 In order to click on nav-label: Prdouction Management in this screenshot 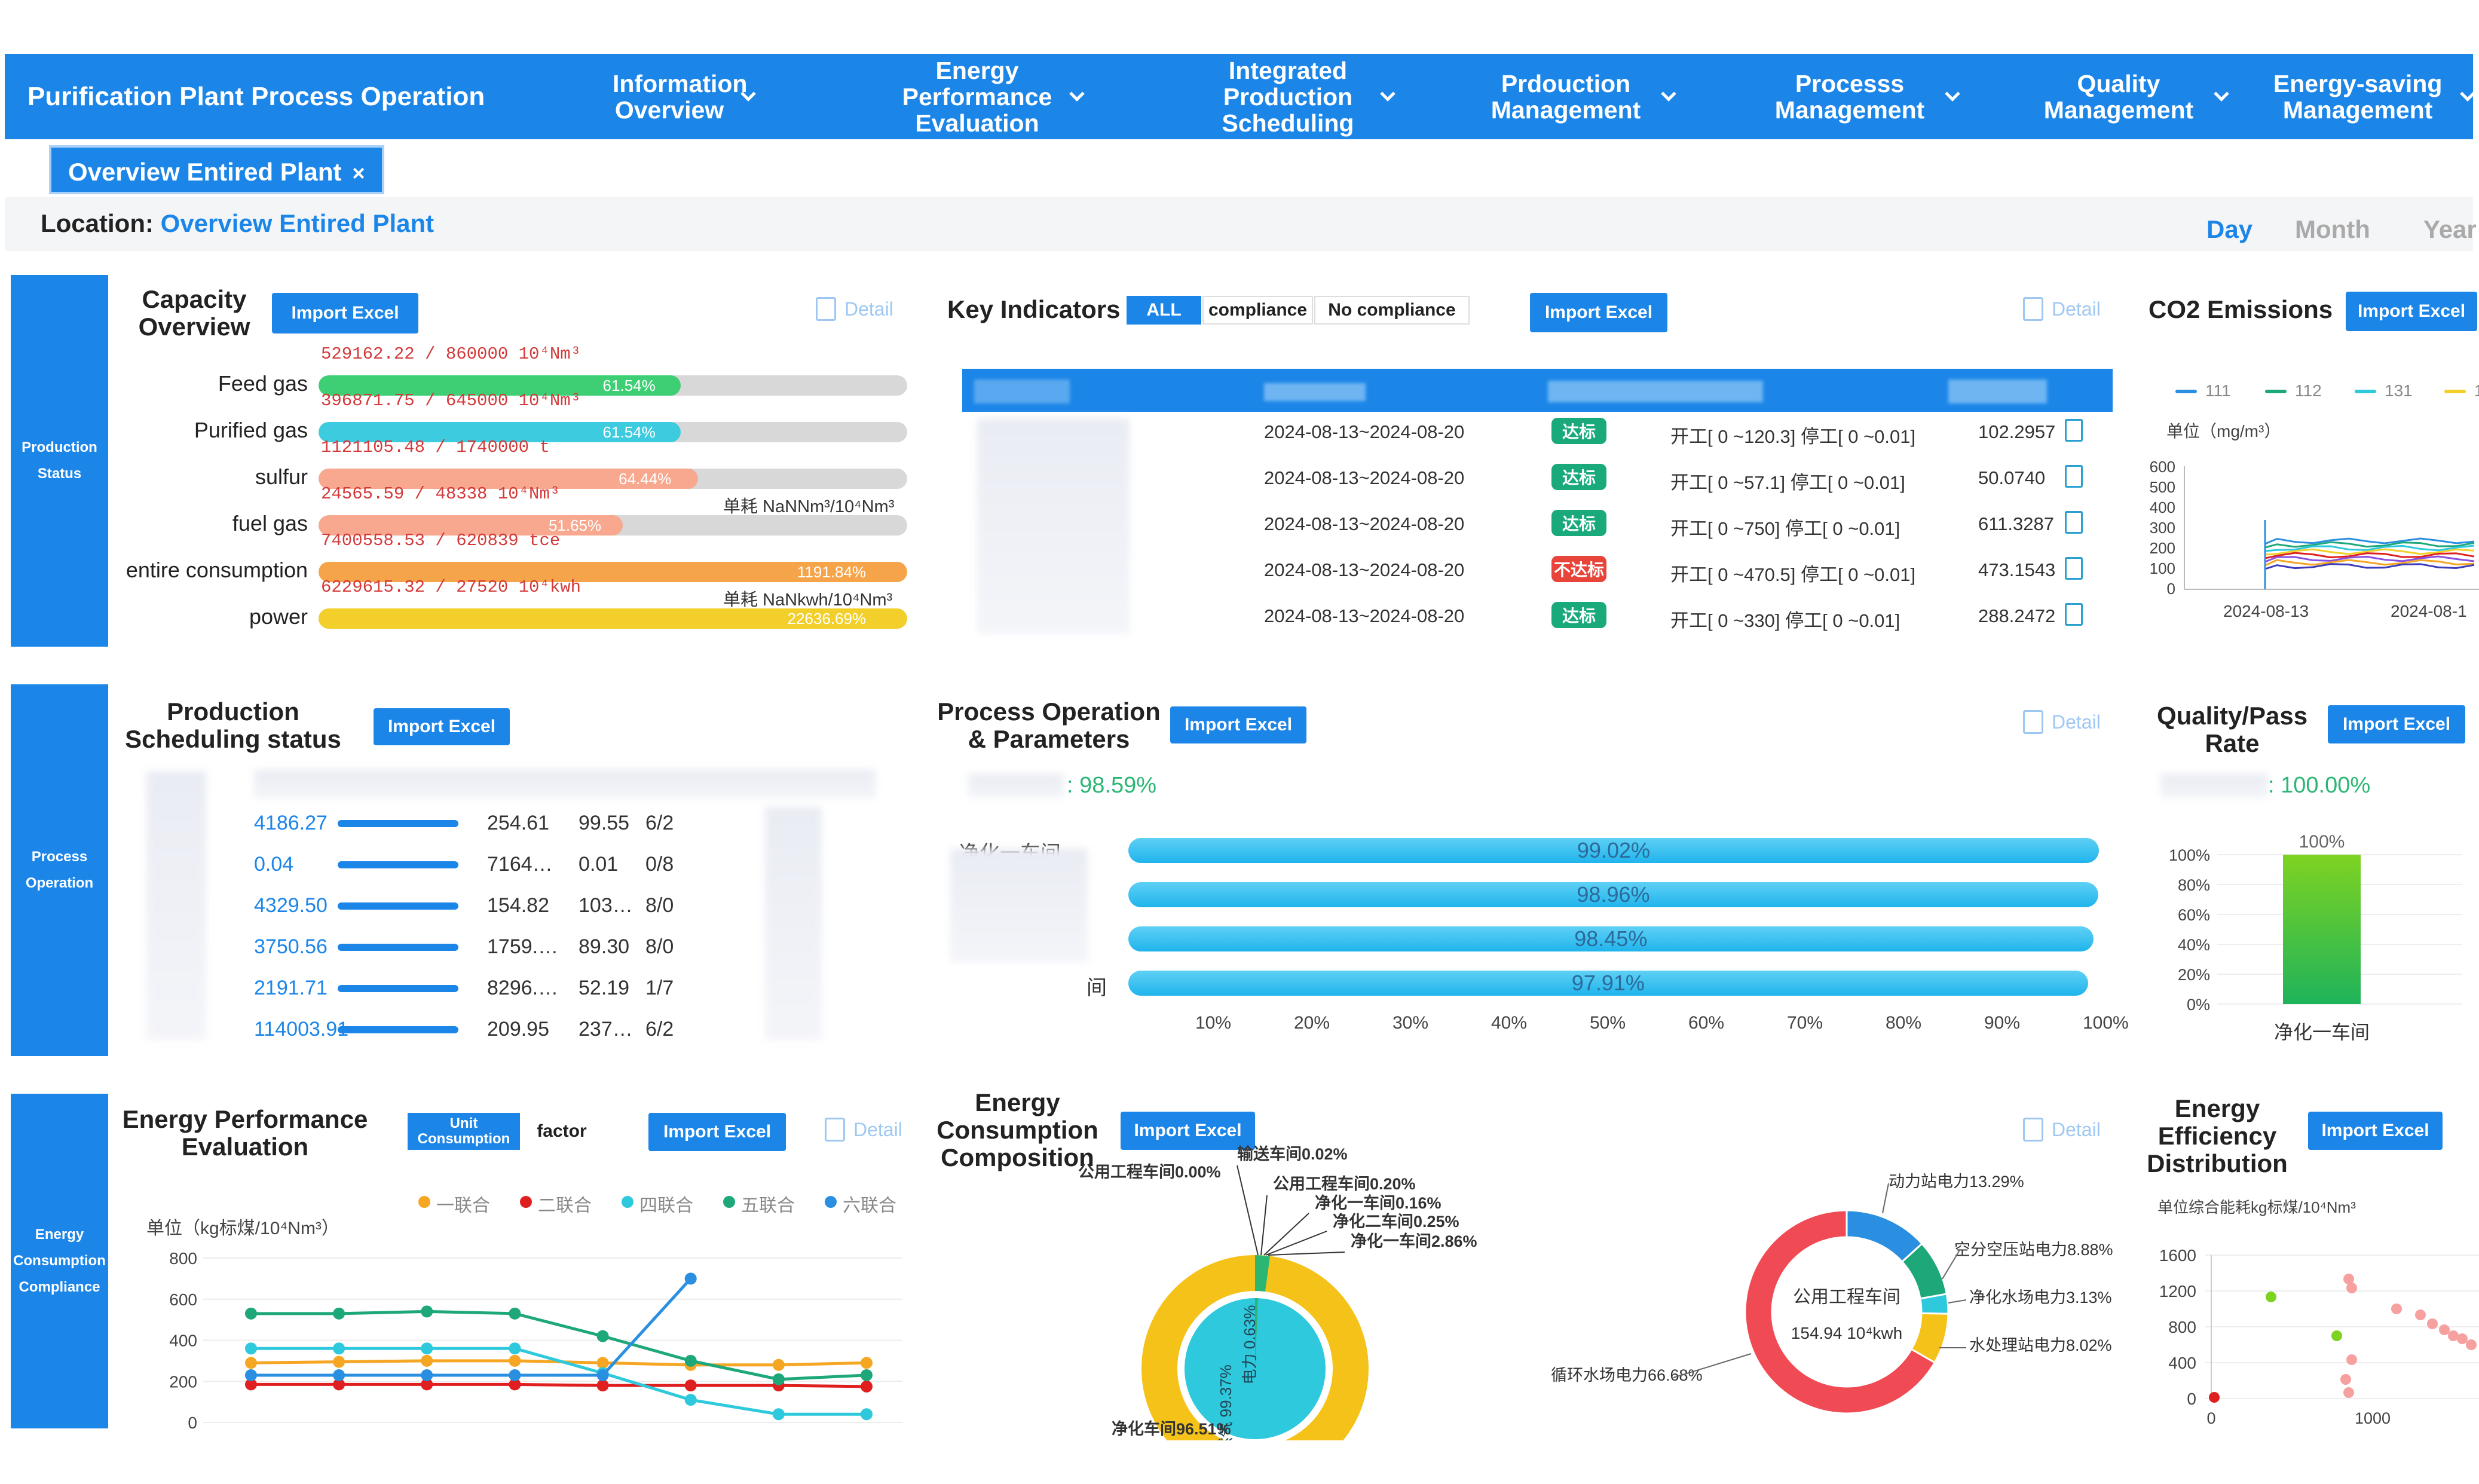, I will do `click(1566, 96)`.